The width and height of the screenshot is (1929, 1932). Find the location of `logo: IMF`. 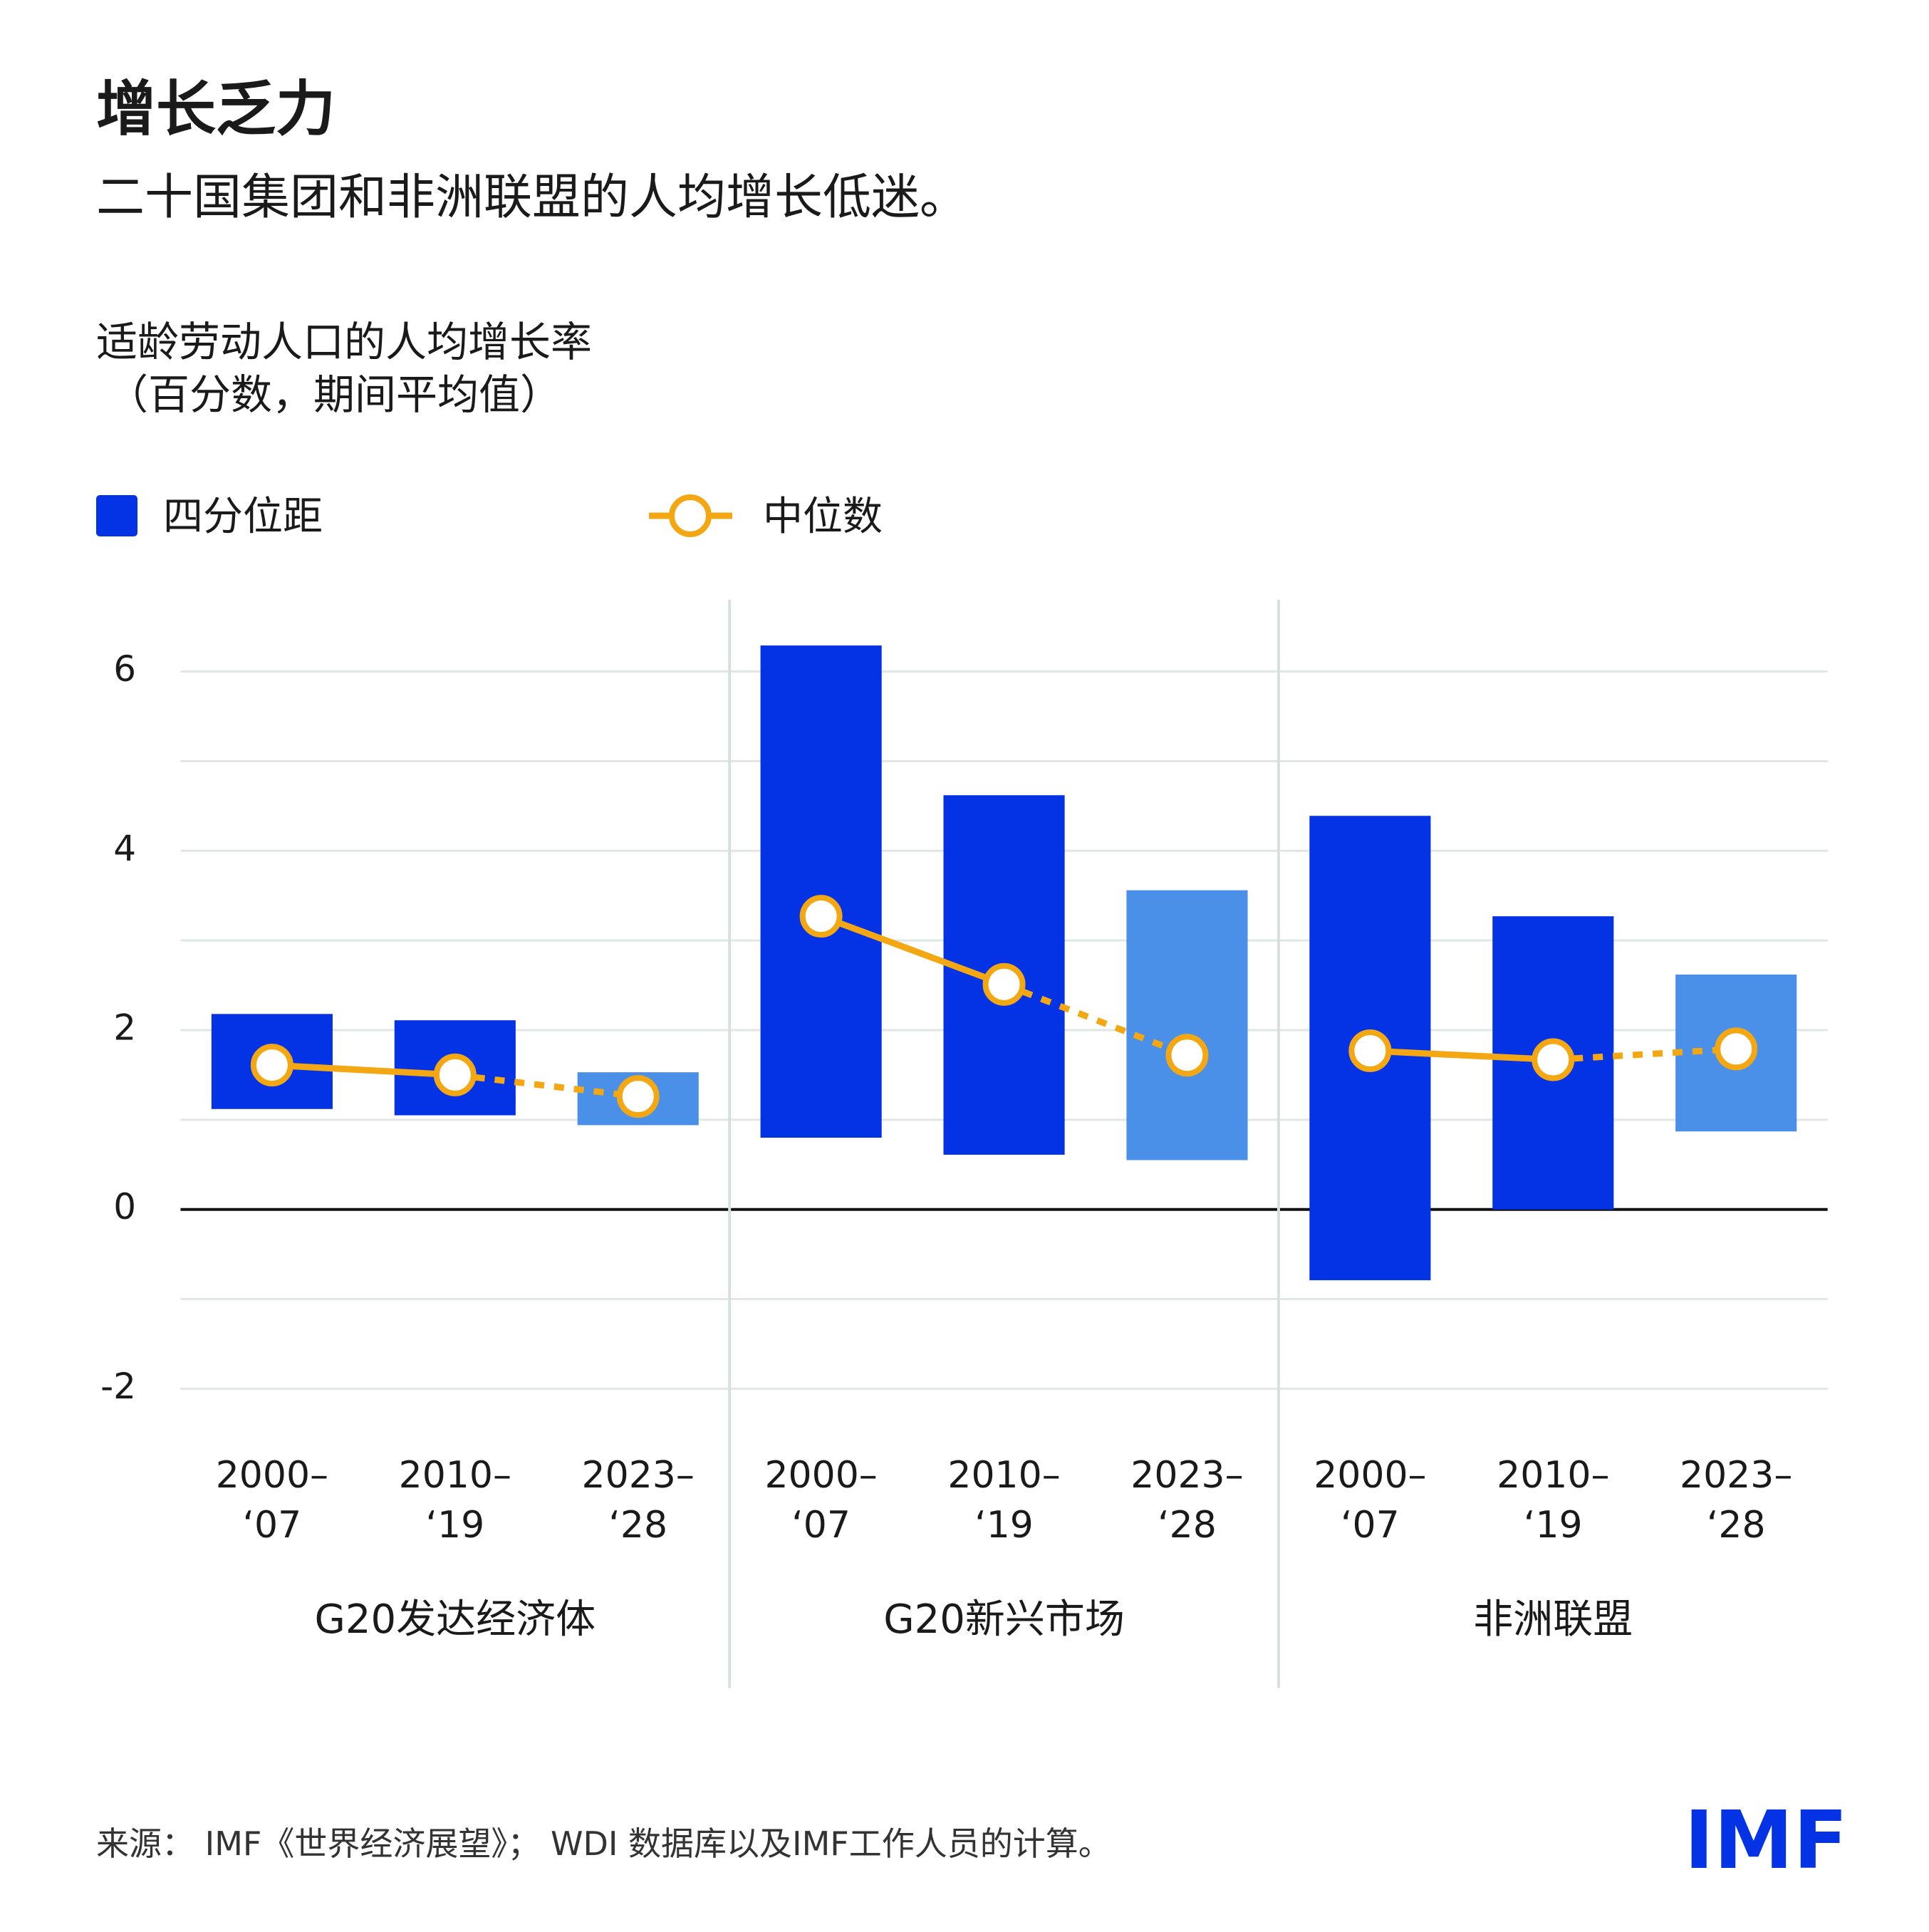

logo: IMF is located at coordinates (1766, 1841).